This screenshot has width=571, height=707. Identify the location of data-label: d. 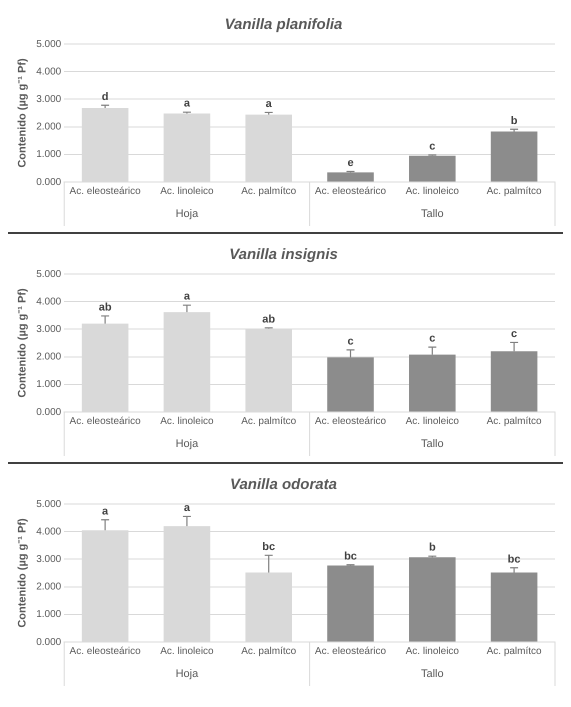
(105, 96).